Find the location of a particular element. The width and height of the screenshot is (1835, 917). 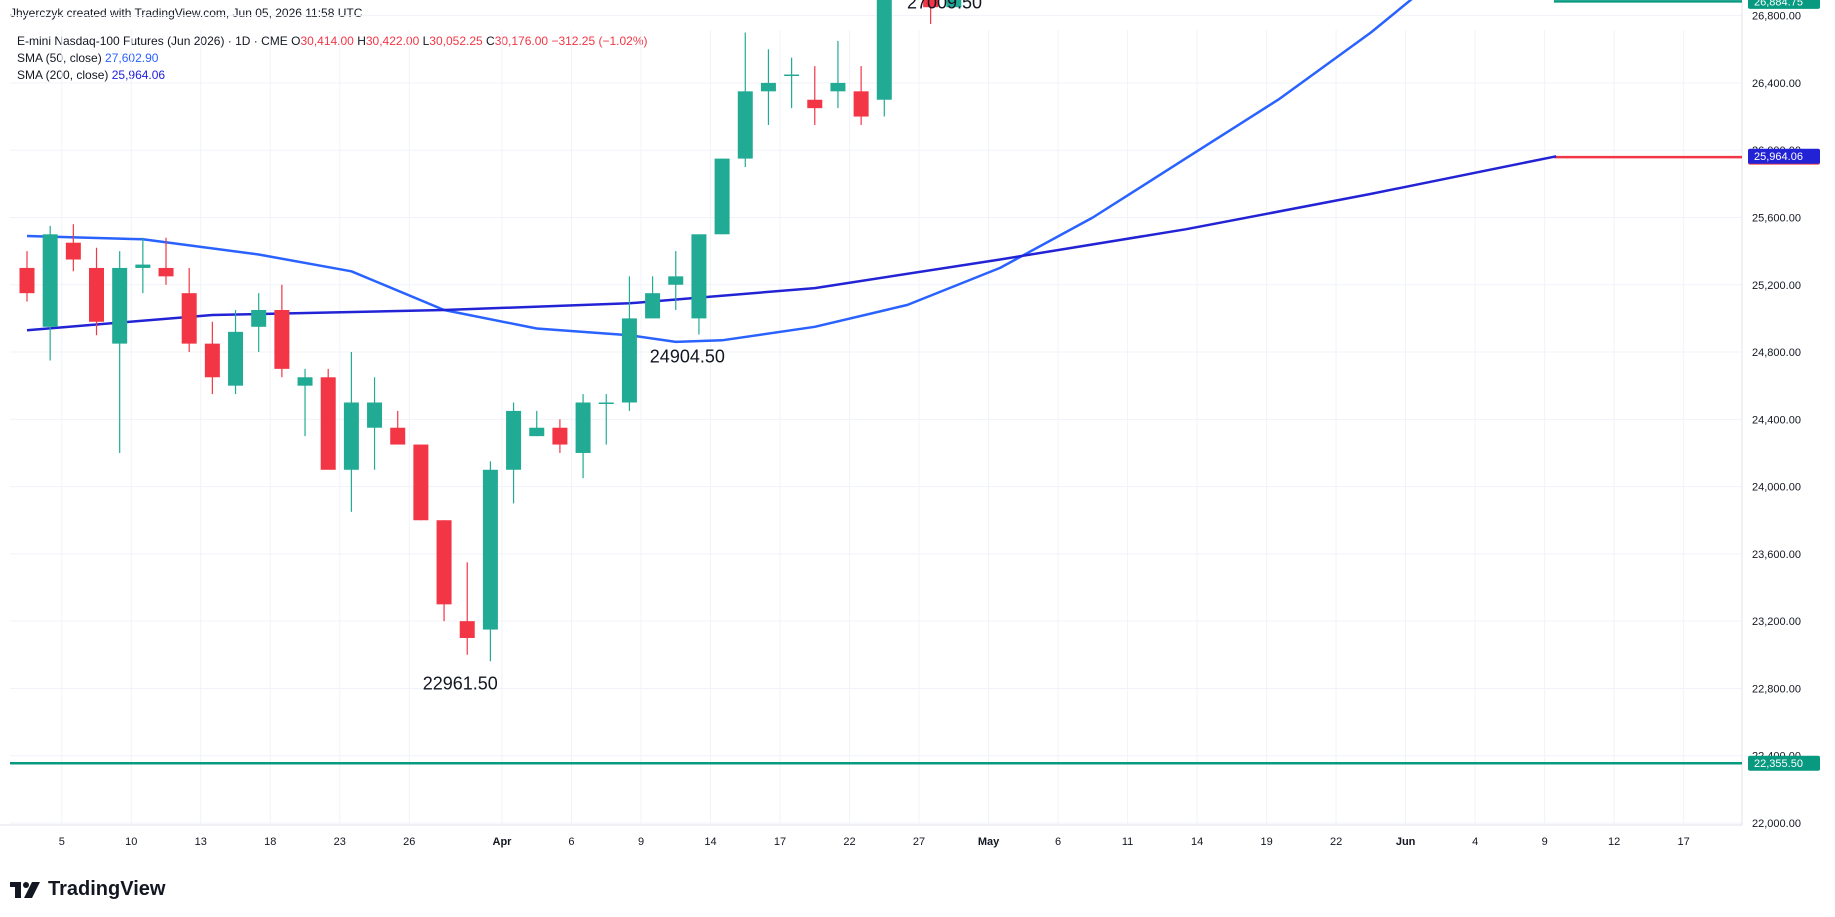

y-tick-label: 24,800.00 is located at coordinates (1776, 353).